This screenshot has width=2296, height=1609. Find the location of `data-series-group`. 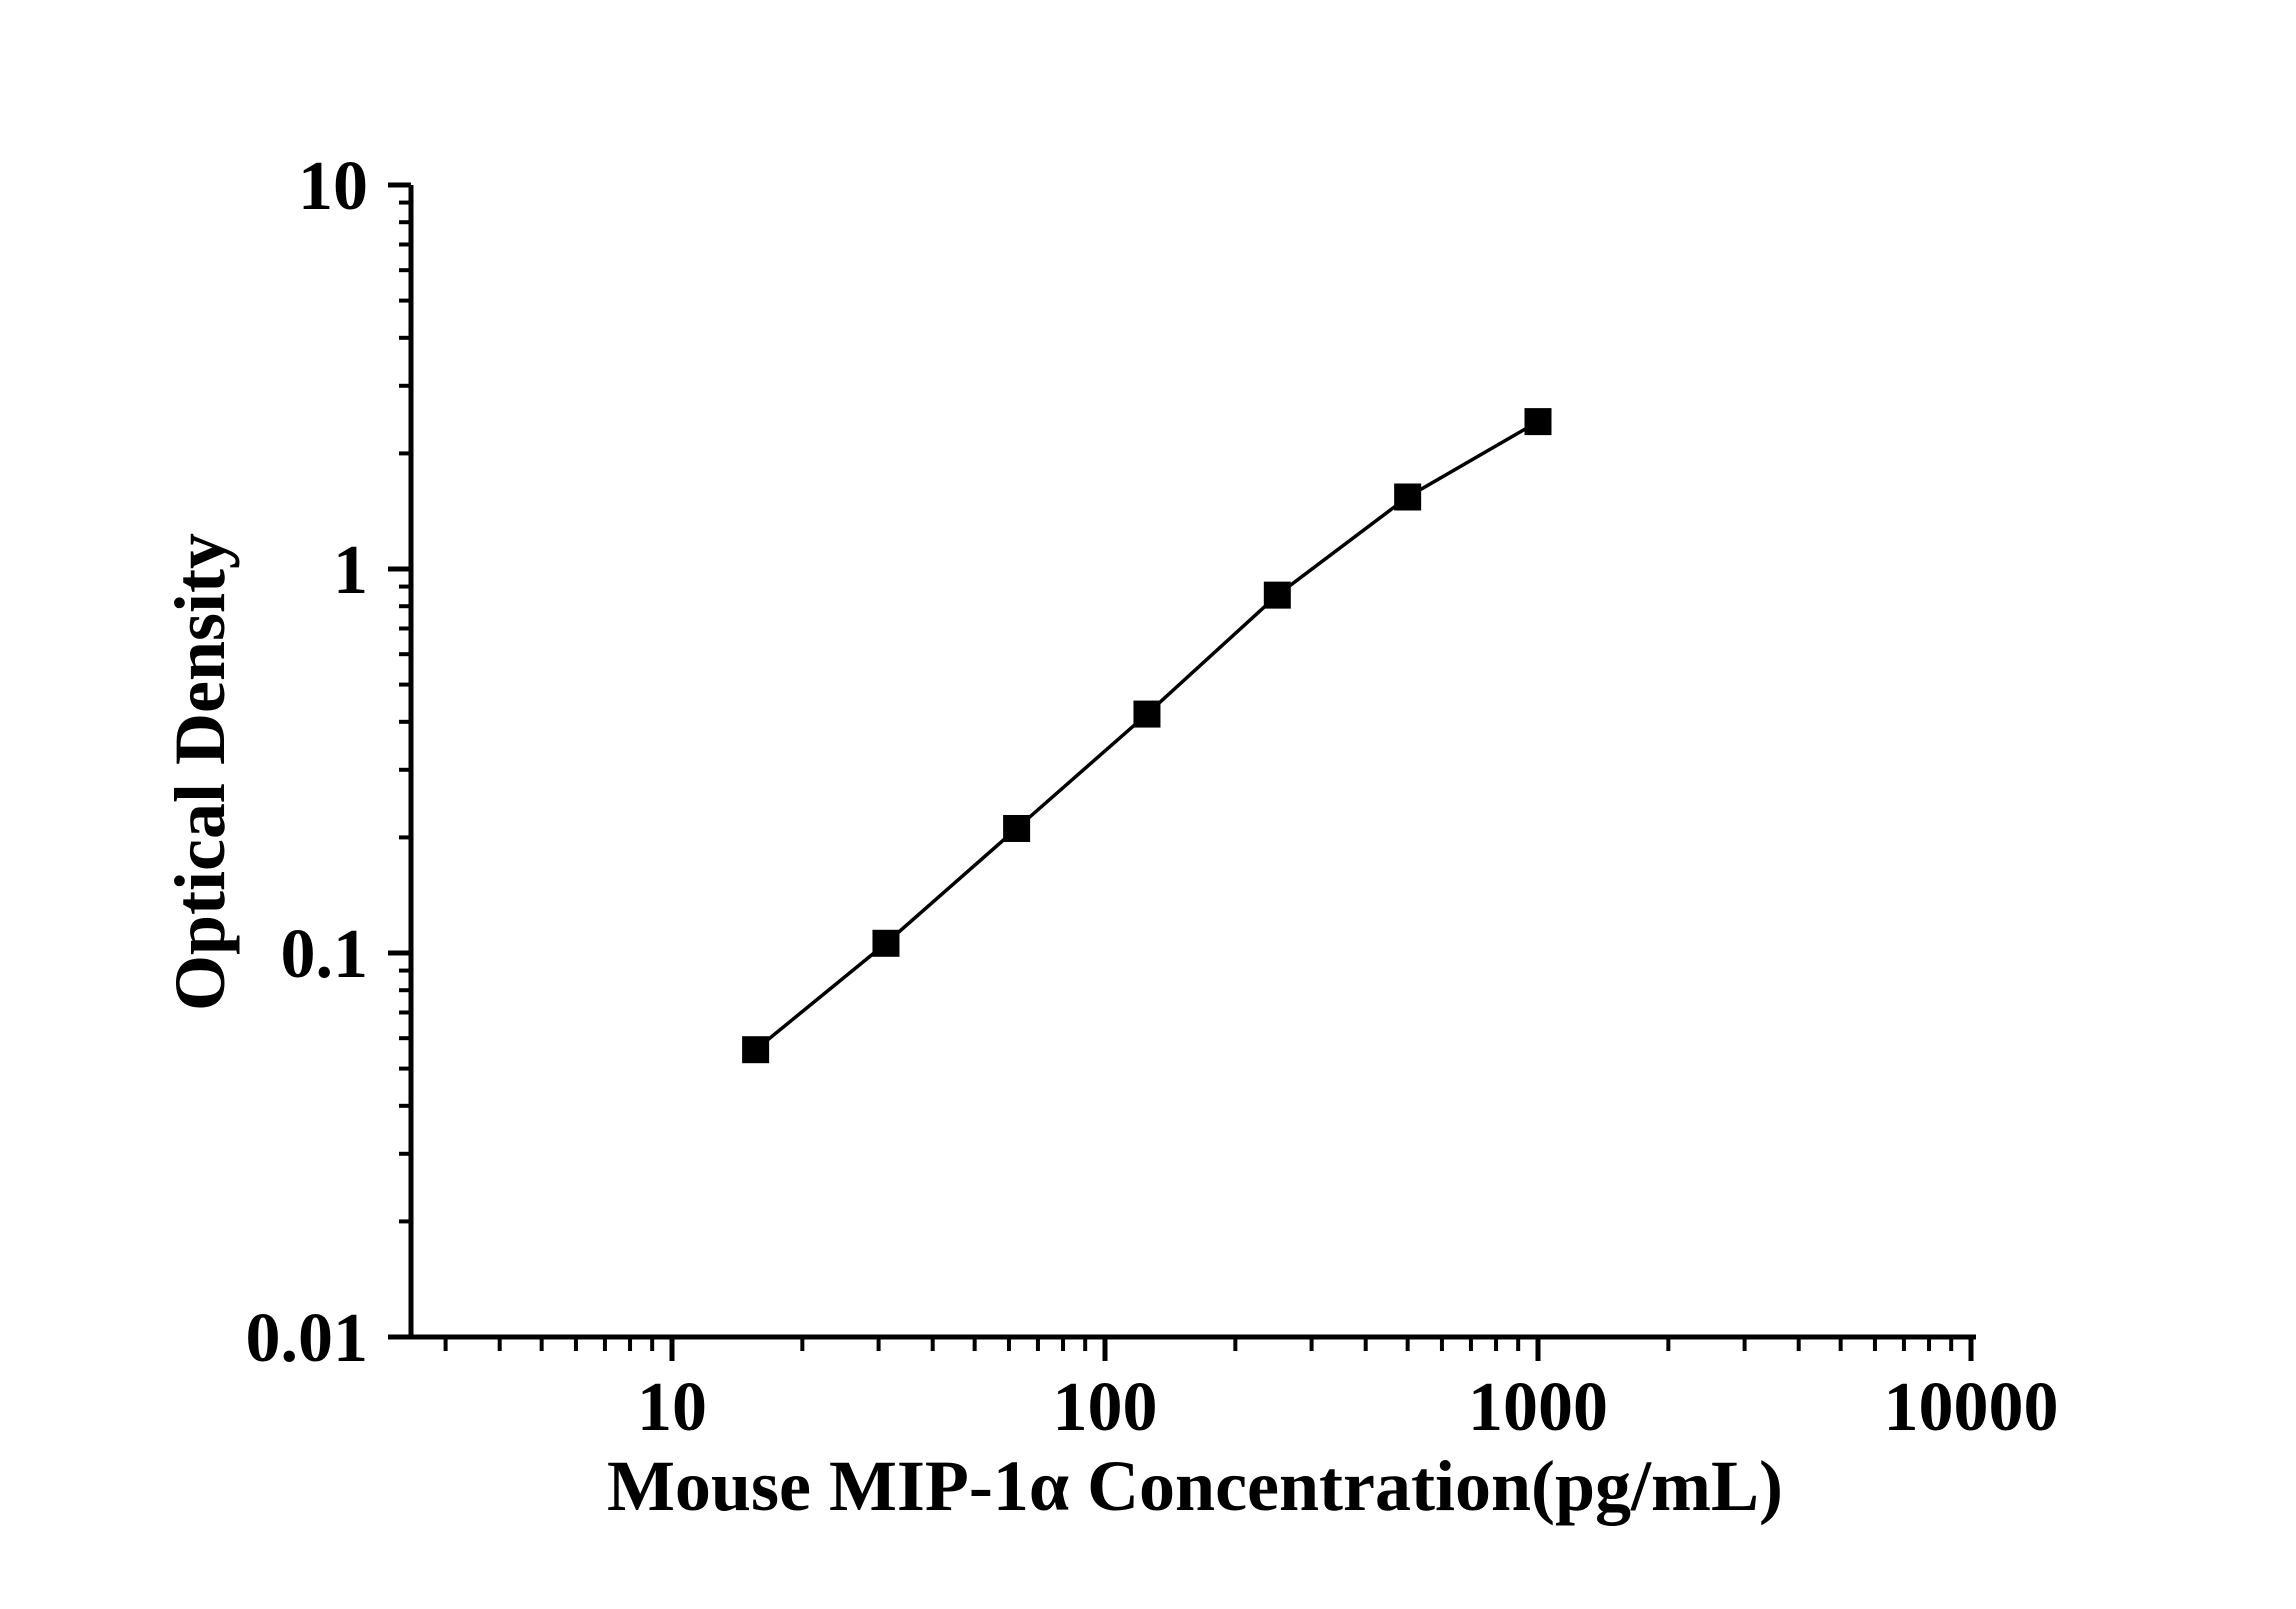

data-series-group is located at coordinates (1147, 736).